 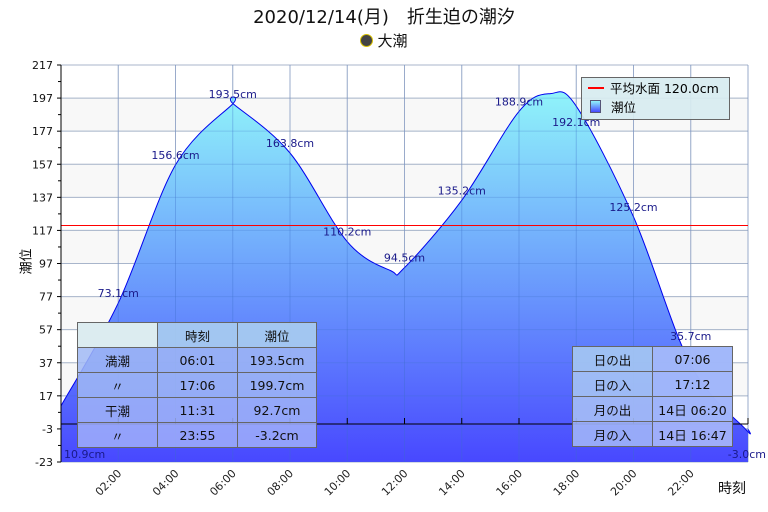 What do you see at coordinates (197, 435) in the screenshot?
I see `table-row: 〃 23:55 -3.2cm` at bounding box center [197, 435].